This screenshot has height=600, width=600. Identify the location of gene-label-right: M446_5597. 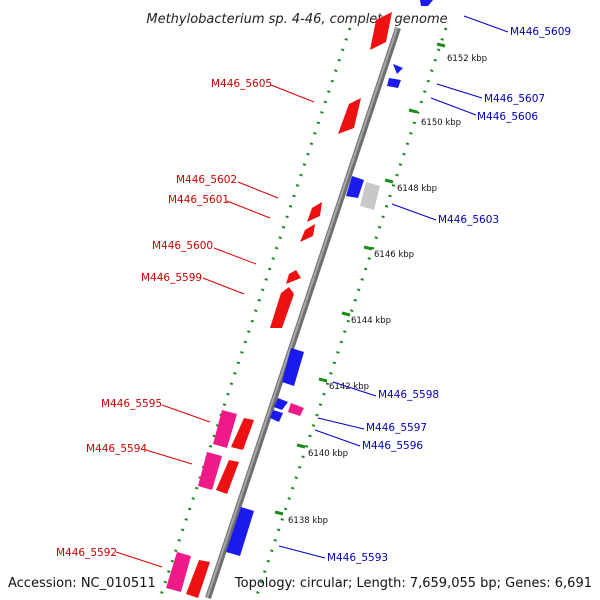
(396, 428).